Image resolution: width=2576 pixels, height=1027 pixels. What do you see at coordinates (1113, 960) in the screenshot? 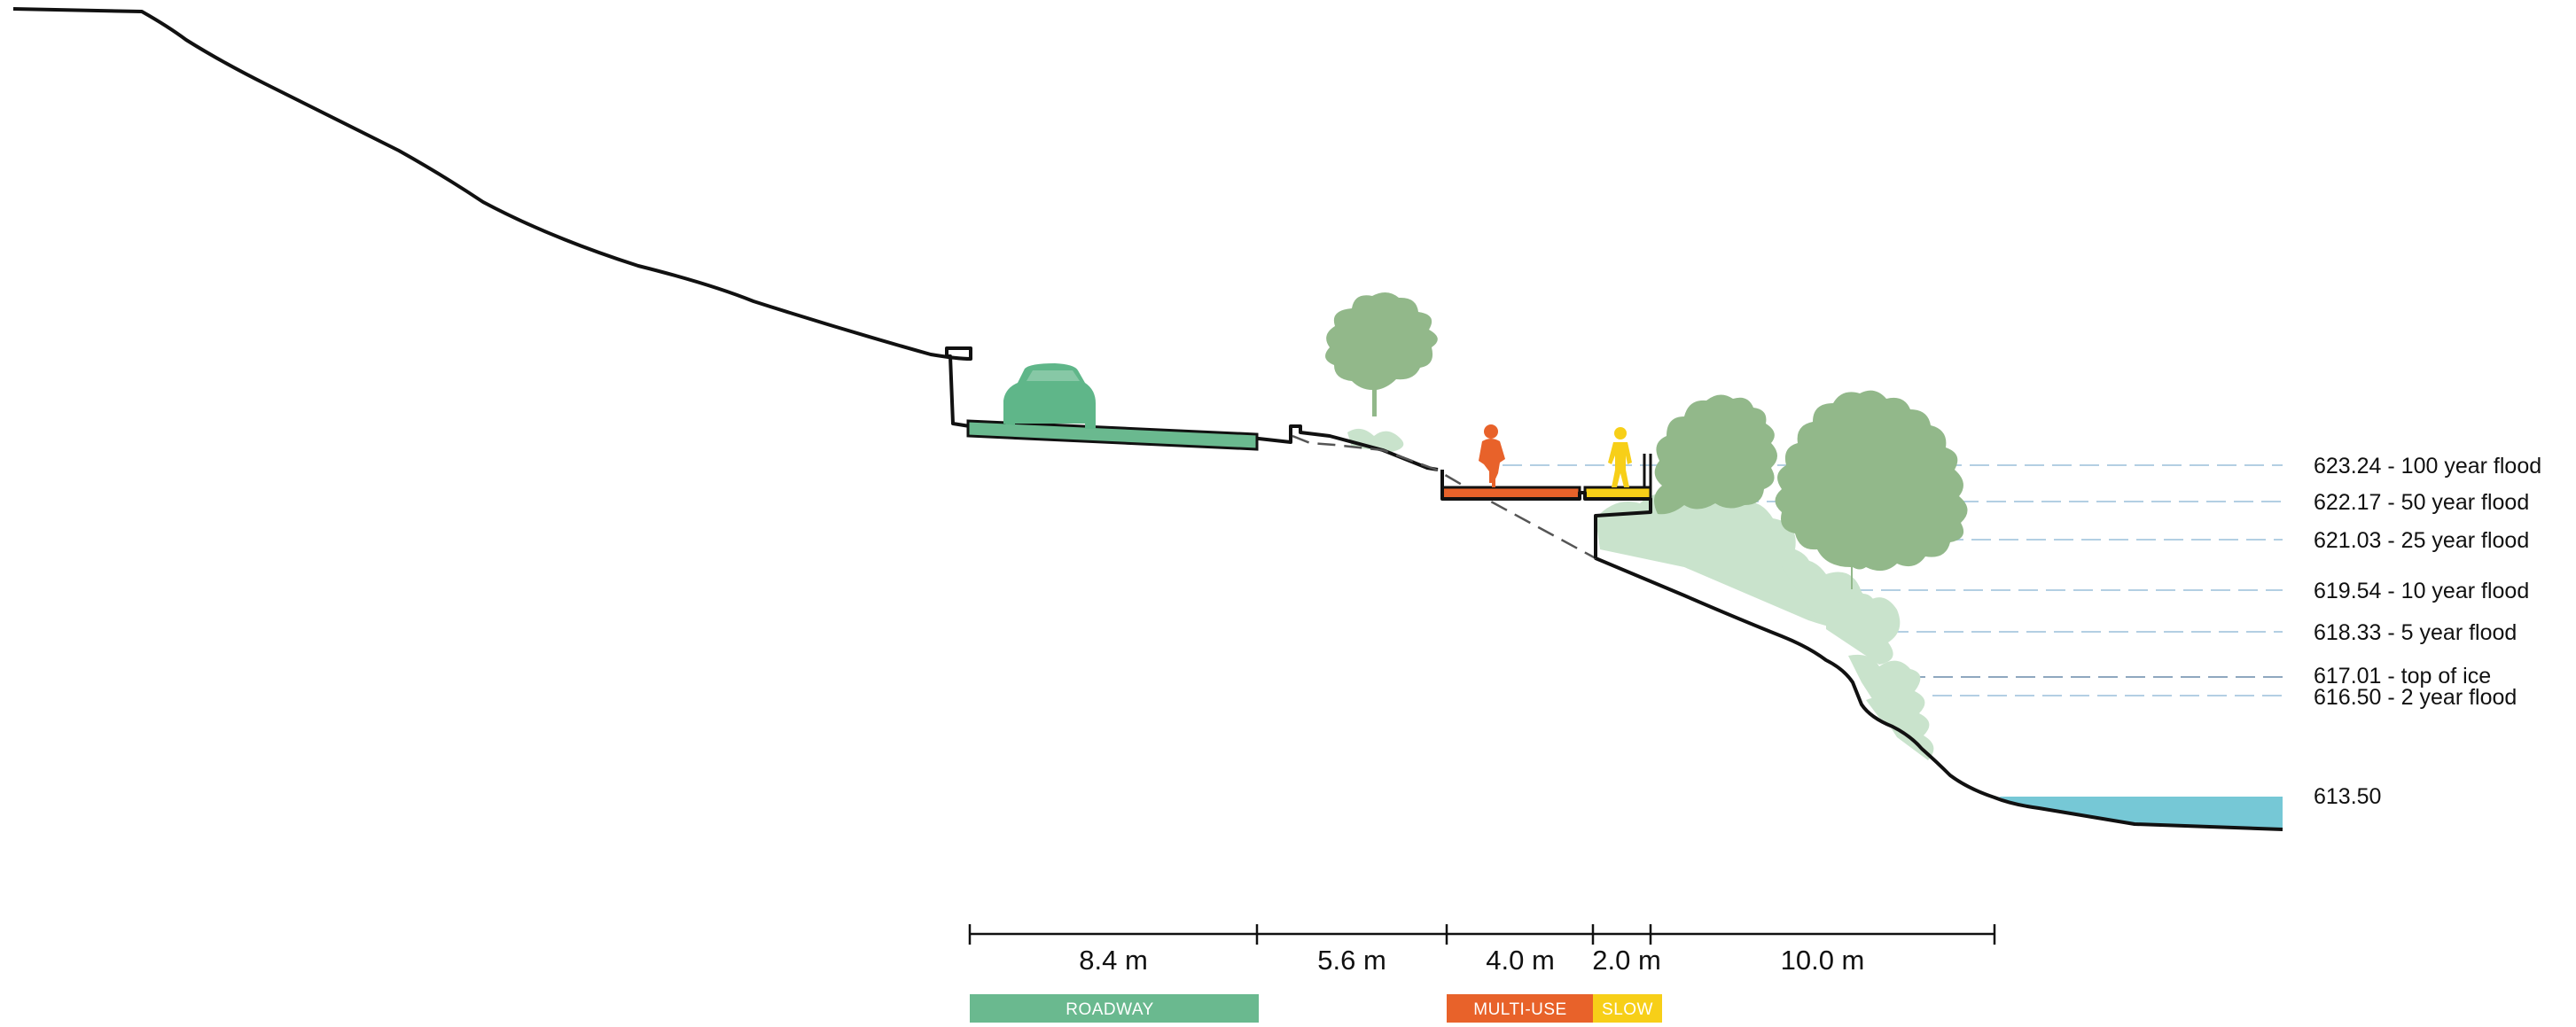
I see `dim-roadway: 8.4 m` at bounding box center [1113, 960].